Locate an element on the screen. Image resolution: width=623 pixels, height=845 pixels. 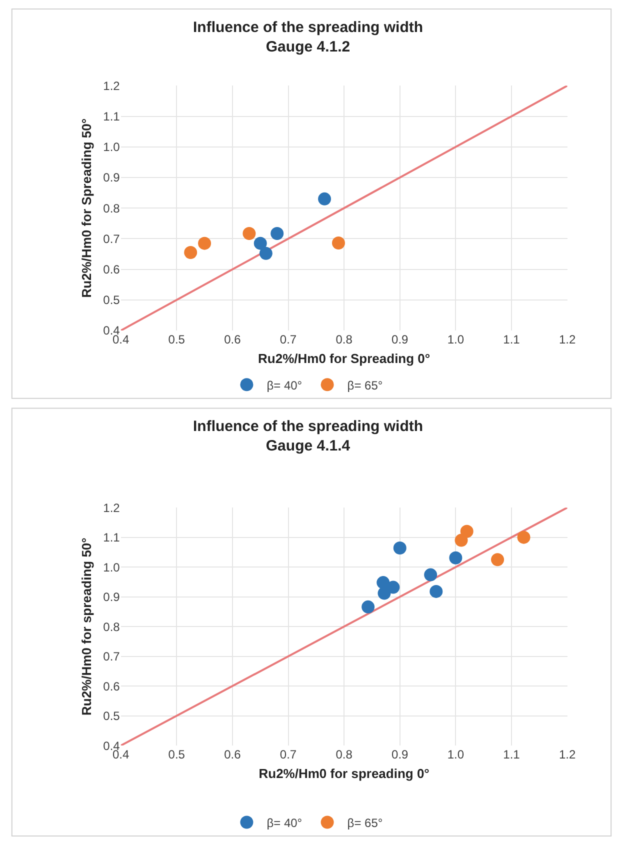
y-axis-title: Ru2%/Hm0 for Spreading 50° is located at coordinates (86, 208).